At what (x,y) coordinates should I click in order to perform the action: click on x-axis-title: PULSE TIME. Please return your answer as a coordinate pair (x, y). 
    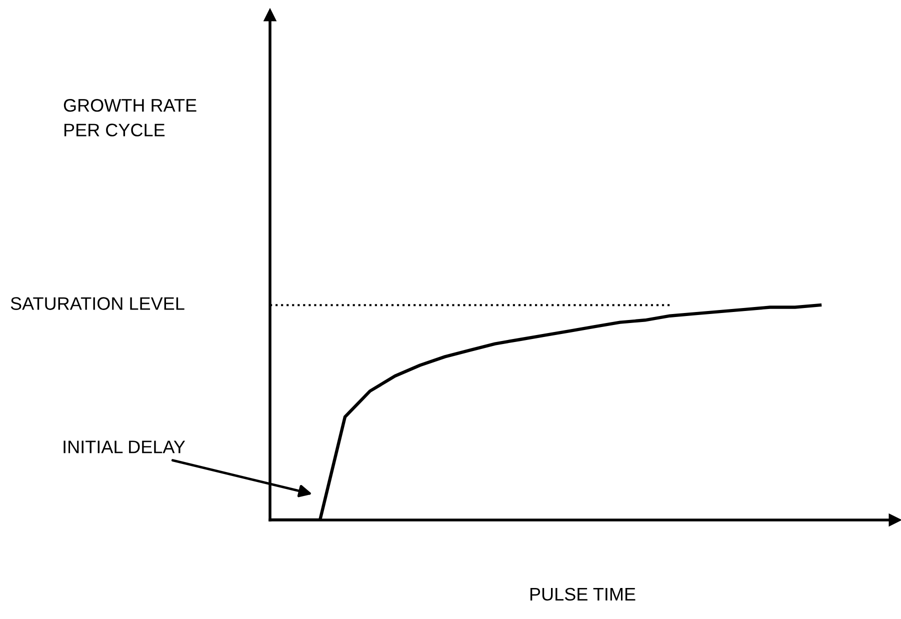
    Looking at the image, I should click on (583, 594).